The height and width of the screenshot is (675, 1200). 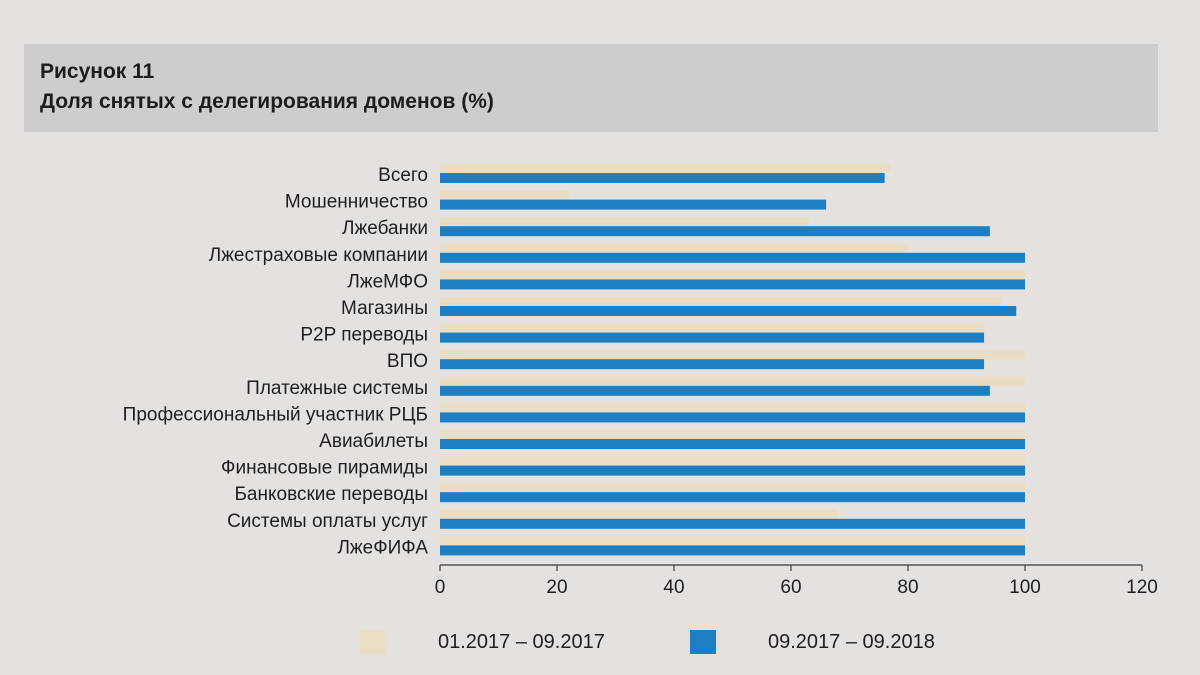 What do you see at coordinates (356, 202) in the screenshot?
I see `category-label-1: Мошенничество` at bounding box center [356, 202].